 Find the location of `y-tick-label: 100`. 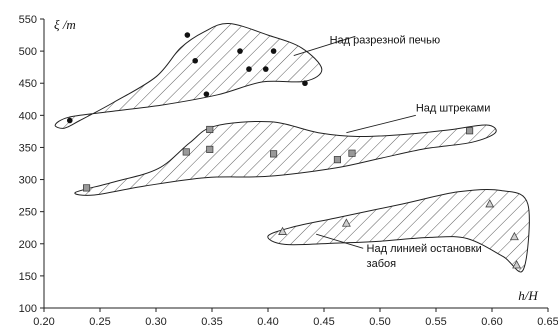

y-tick-label: 100 is located at coordinates (28, 309).